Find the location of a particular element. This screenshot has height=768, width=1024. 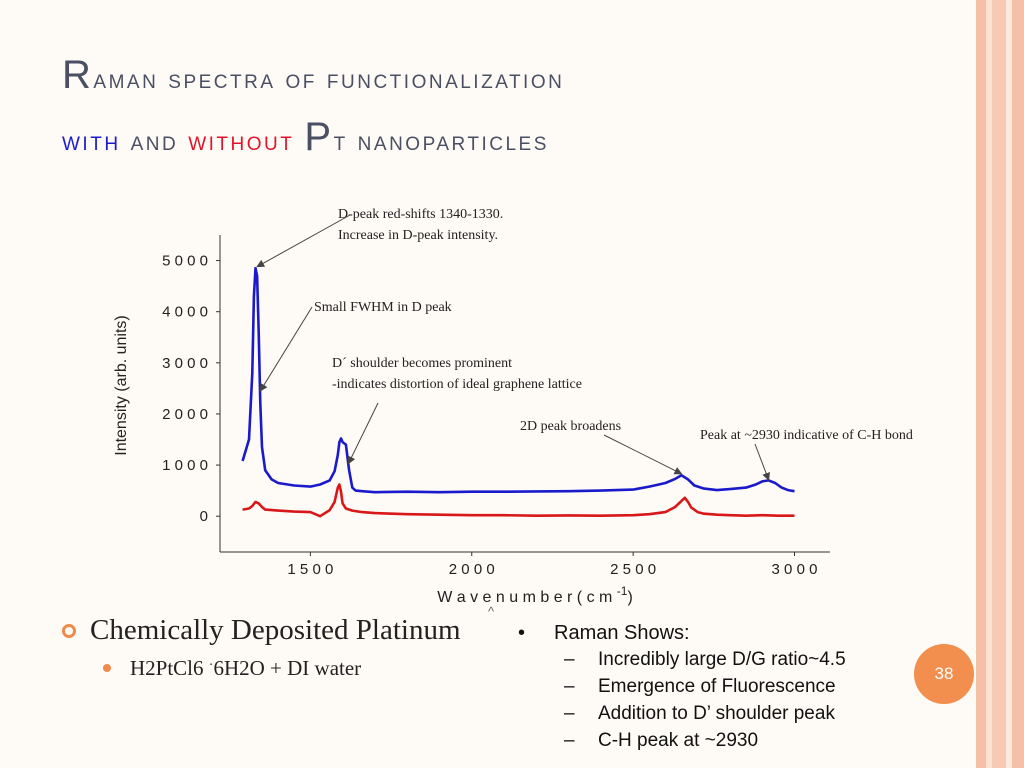

list-item: – Addition to D’ shoulder peak is located at coordinates (716, 713).